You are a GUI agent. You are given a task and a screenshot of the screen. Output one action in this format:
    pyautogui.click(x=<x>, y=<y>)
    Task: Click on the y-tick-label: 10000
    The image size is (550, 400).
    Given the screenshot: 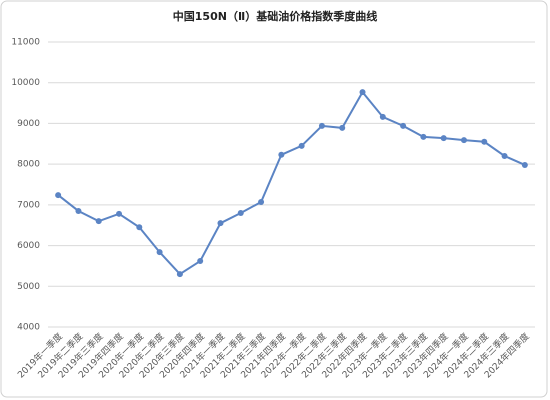 What is the action you would take?
    pyautogui.click(x=25, y=83)
    